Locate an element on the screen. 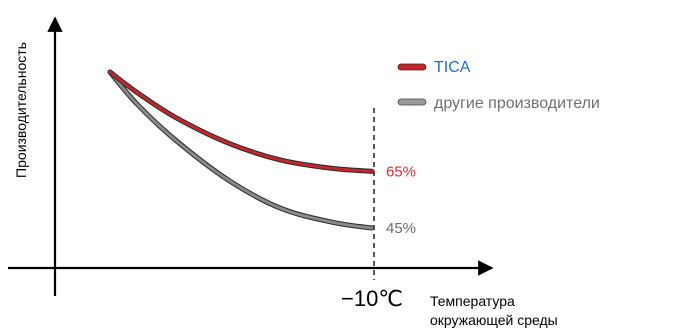 The image size is (687, 330). series-line-outline-tica is located at coordinates (241, 121).